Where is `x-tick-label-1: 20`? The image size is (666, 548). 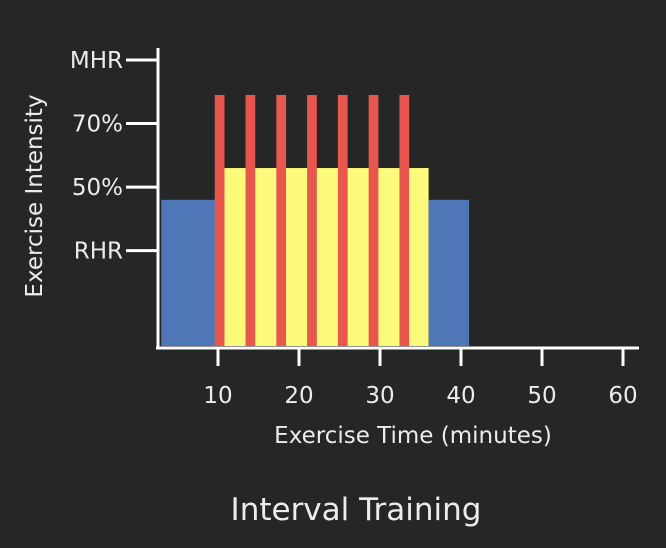
x-tick-label-1: 20 is located at coordinates (298, 396).